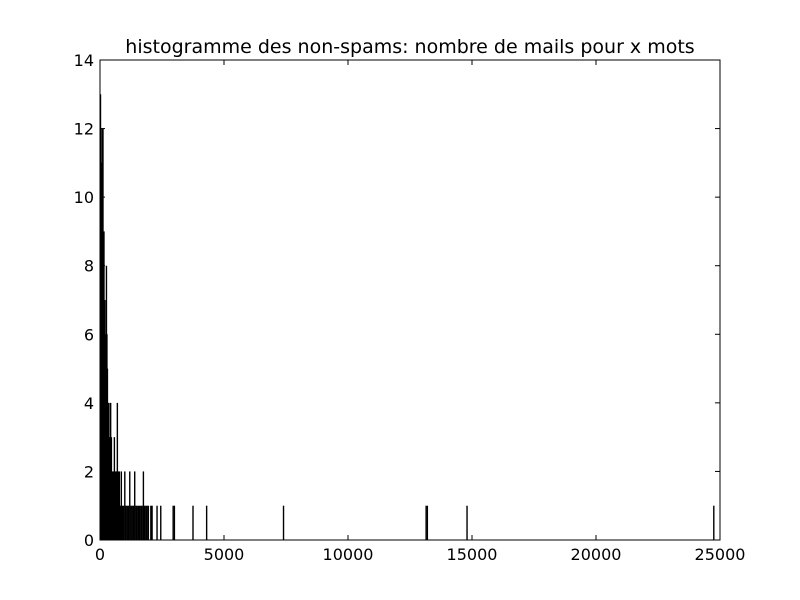 Image resolution: width=800 pixels, height=600 pixels. What do you see at coordinates (84, 129) in the screenshot?
I see `y-tick-label: 12` at bounding box center [84, 129].